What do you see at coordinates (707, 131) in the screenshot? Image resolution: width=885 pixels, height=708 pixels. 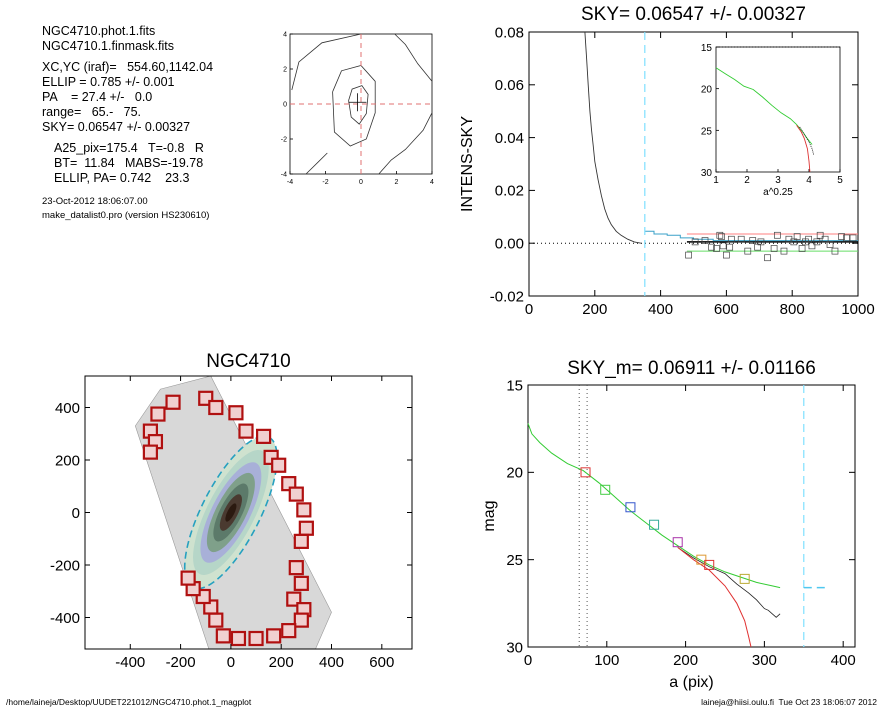 I see `inset-y-tick-label: 25` at bounding box center [707, 131].